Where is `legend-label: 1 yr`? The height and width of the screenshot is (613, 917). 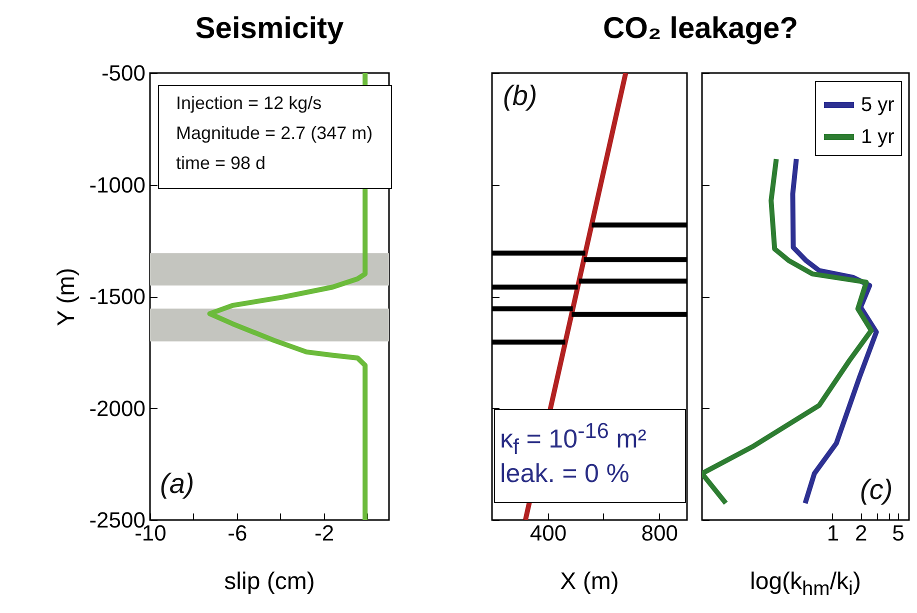
legend-label: 1 yr is located at coordinates (878, 137).